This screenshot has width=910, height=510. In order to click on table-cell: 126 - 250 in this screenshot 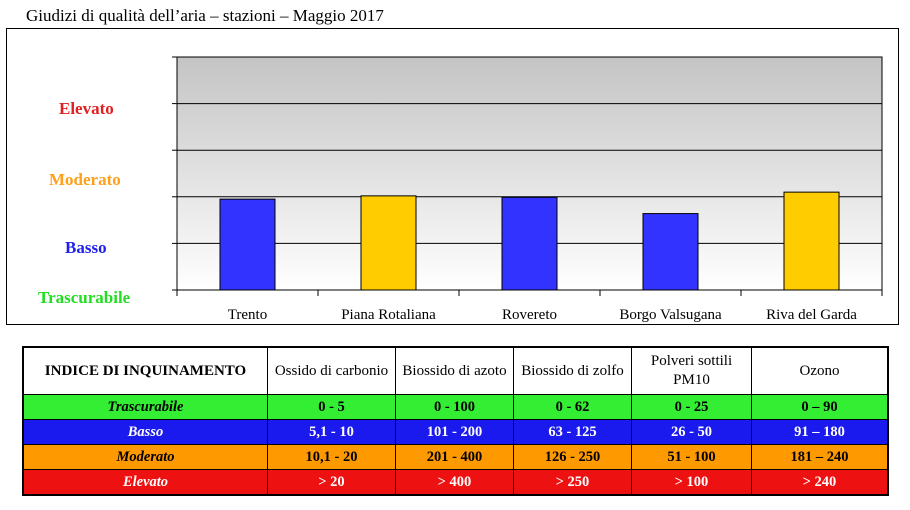, I will do `click(572, 457)`.